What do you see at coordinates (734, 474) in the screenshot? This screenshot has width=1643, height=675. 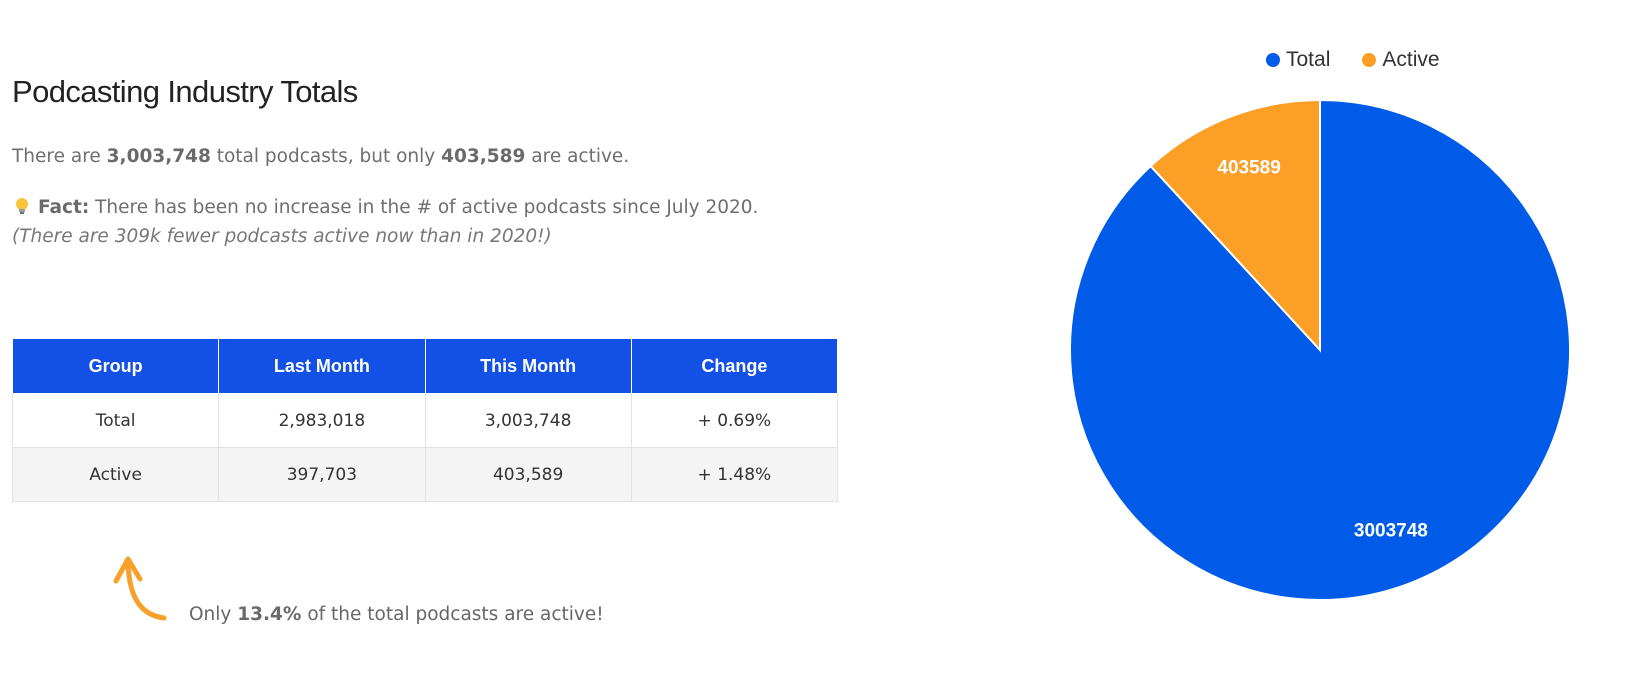 I see `cell-change: + 1.48%` at bounding box center [734, 474].